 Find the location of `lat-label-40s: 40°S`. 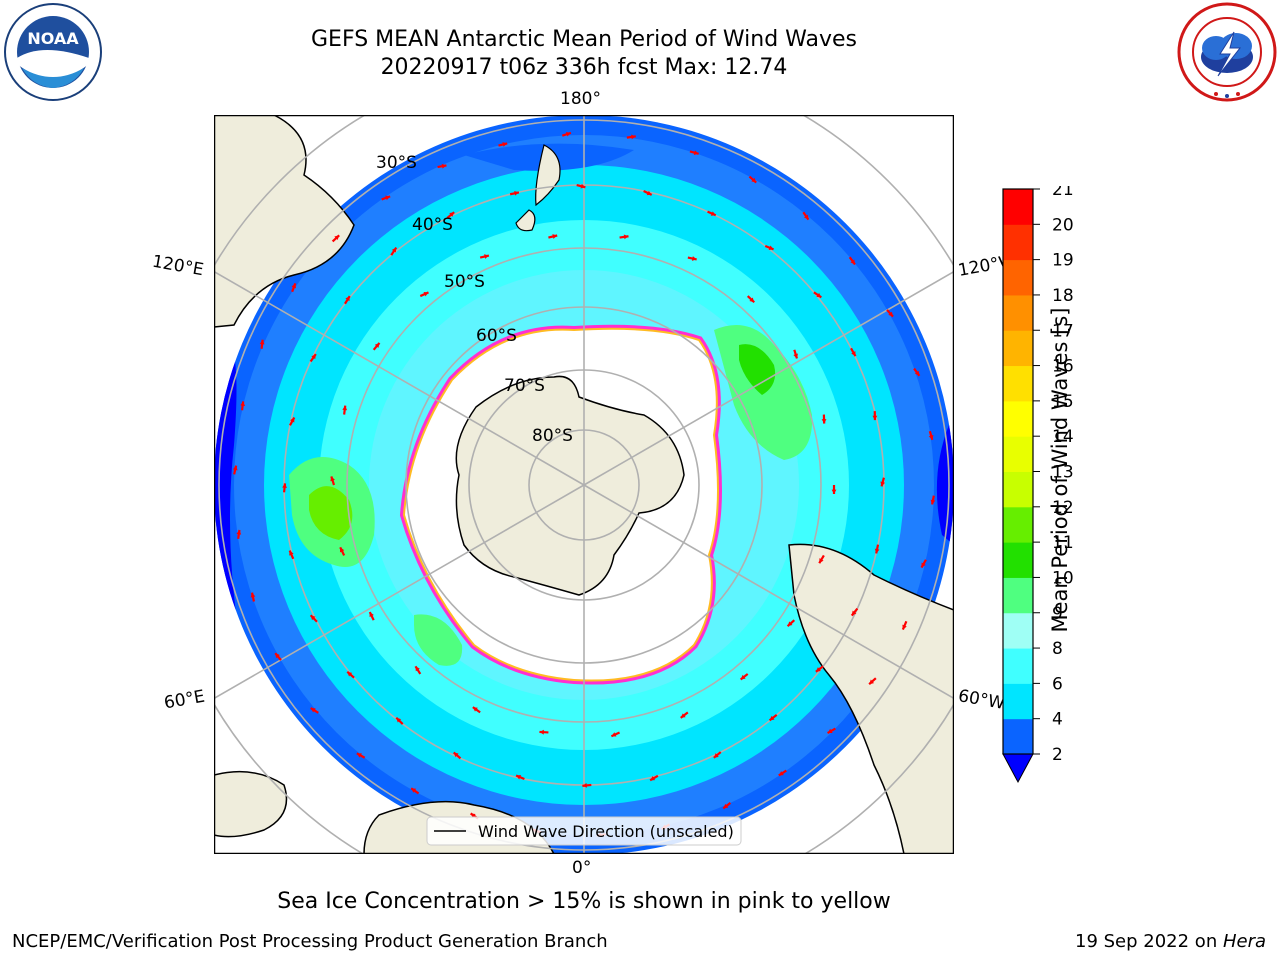

lat-label-40s: 40°S is located at coordinates (432, 225).